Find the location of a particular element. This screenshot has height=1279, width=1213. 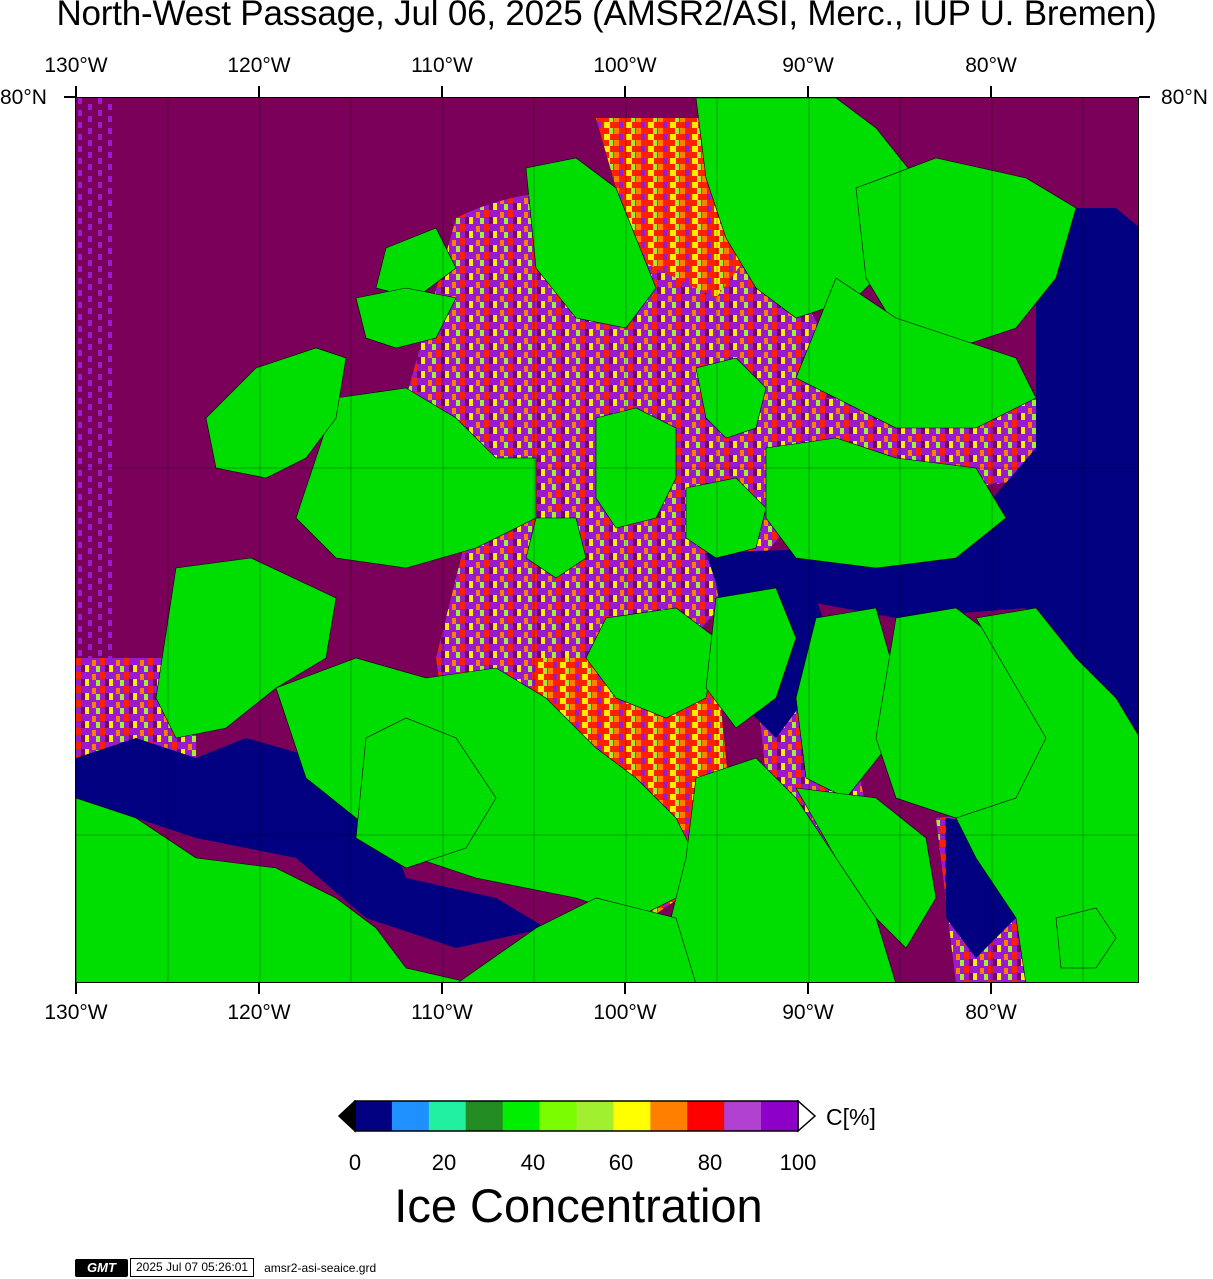

colorbar-frame is located at coordinates (576, 1116).